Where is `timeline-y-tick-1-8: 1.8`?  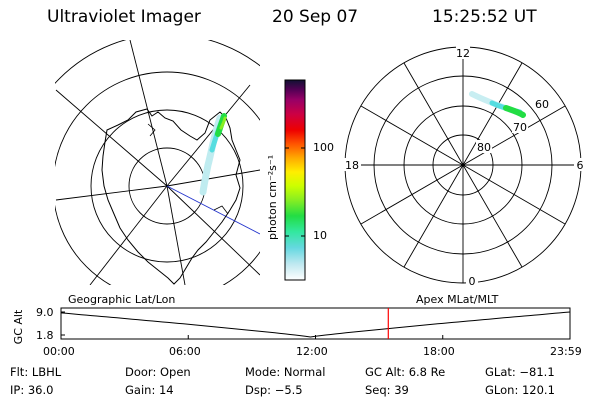
timeline-y-tick-1-8: 1.8 is located at coordinates (45, 335).